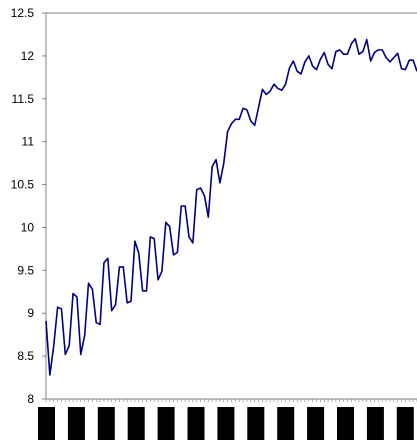 Image resolution: width=417 pixels, height=443 pixels. I want to click on y-tick-label: 9, so click(30, 313).